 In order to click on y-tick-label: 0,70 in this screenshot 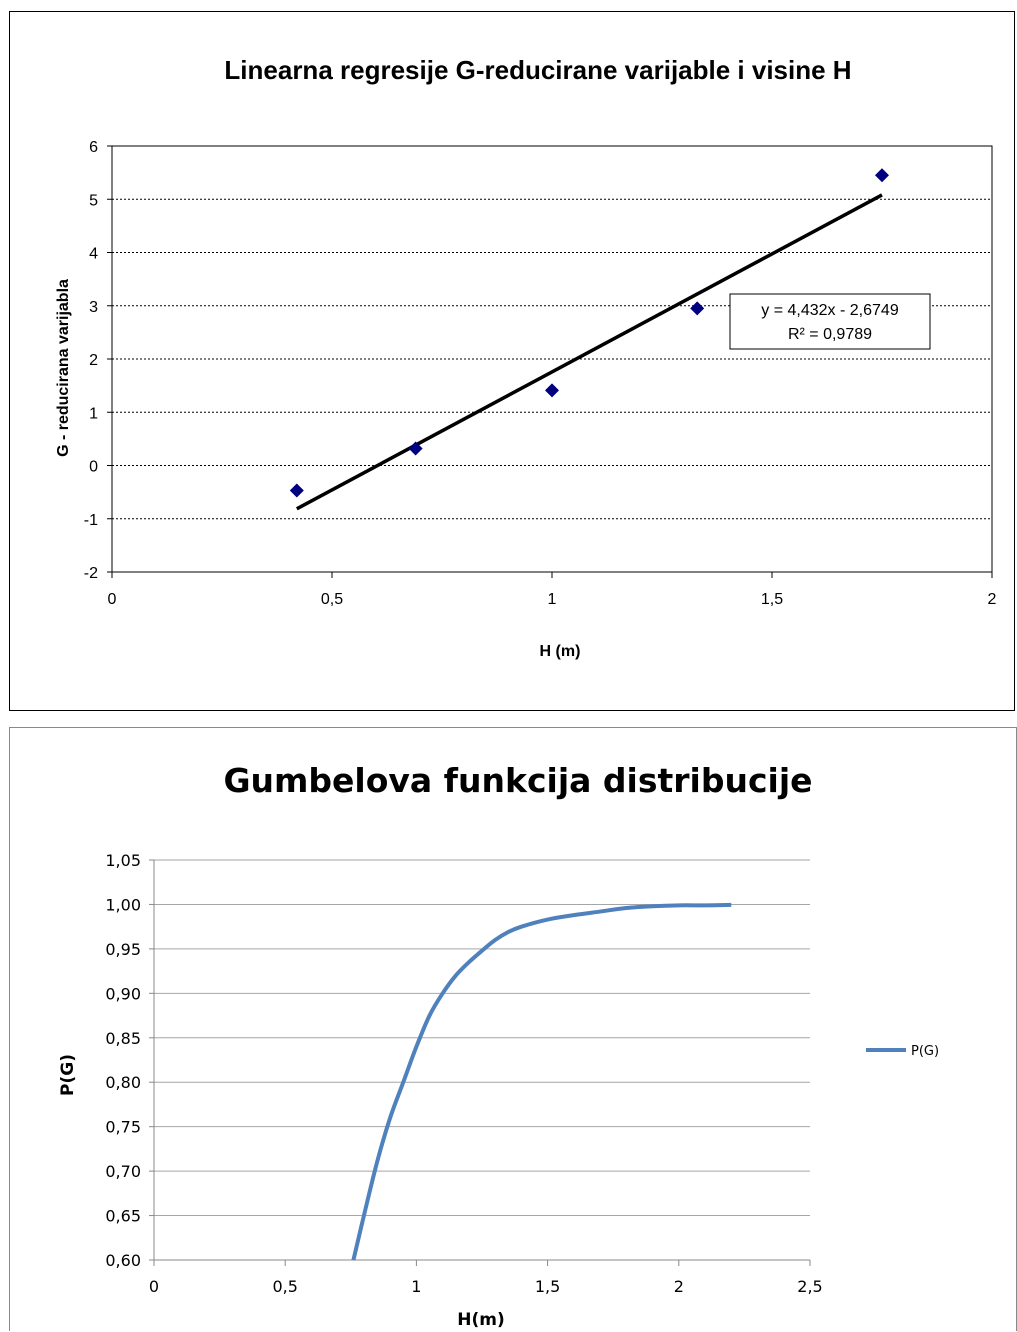, I will do `click(123, 1171)`.